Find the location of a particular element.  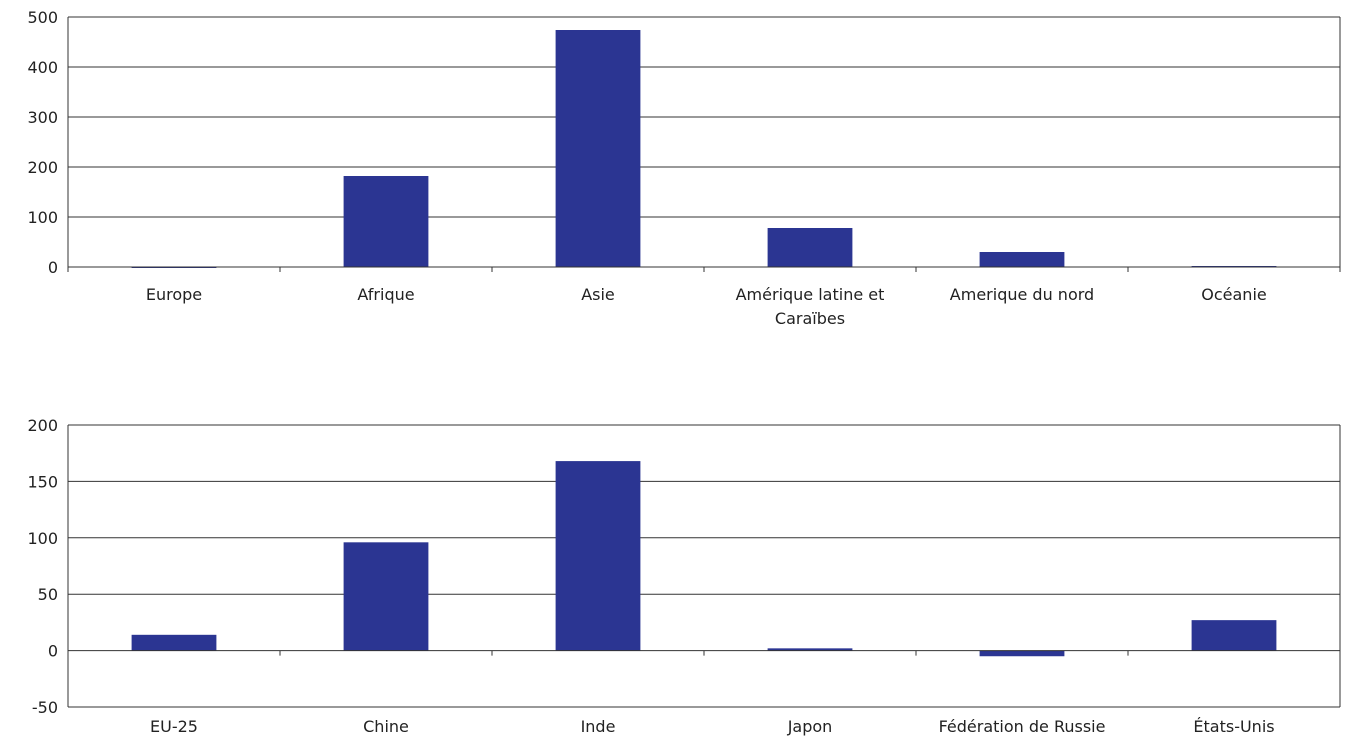

category-label: Asie is located at coordinates (598, 294).